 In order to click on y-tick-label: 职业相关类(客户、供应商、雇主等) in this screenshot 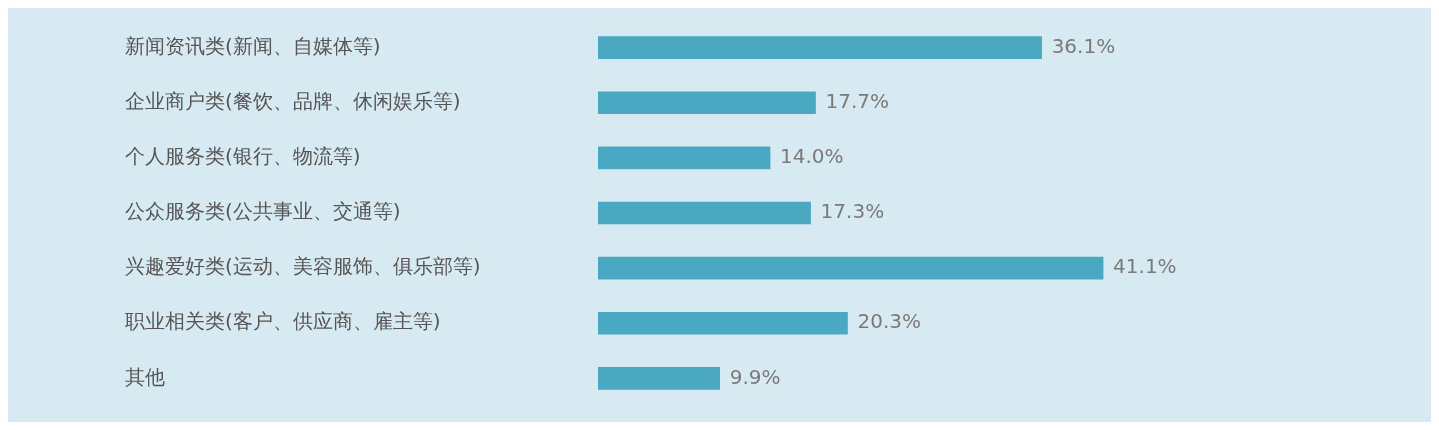, I will do `click(283, 321)`.